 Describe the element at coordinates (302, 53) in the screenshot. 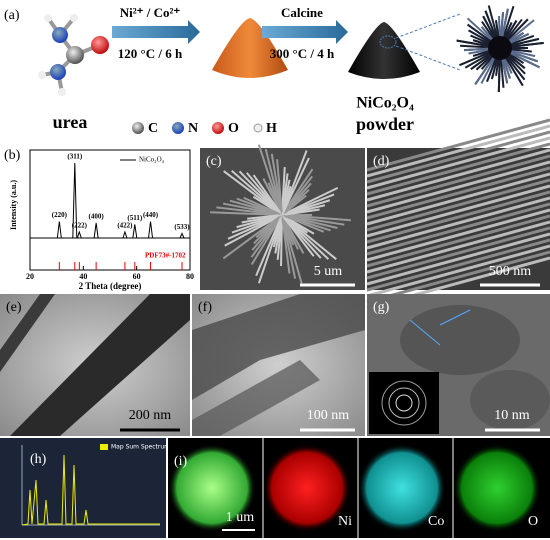

I see `step-label: 300 °C / 4 h` at that location.